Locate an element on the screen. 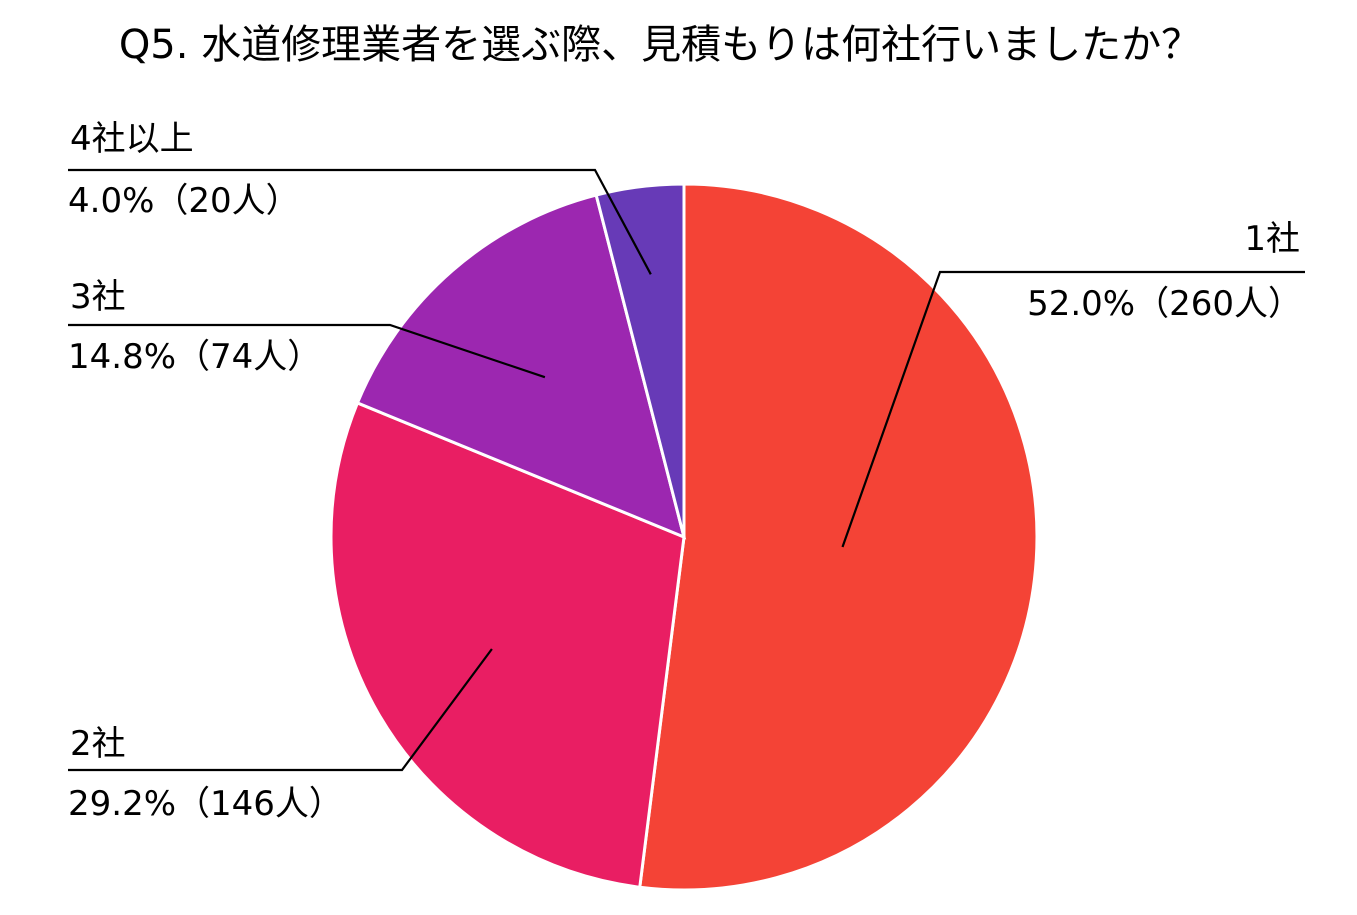 Image resolution: width=1357 pixels, height=915 pixels. slice-label-value: 52.0%（260人） is located at coordinates (1164, 304).